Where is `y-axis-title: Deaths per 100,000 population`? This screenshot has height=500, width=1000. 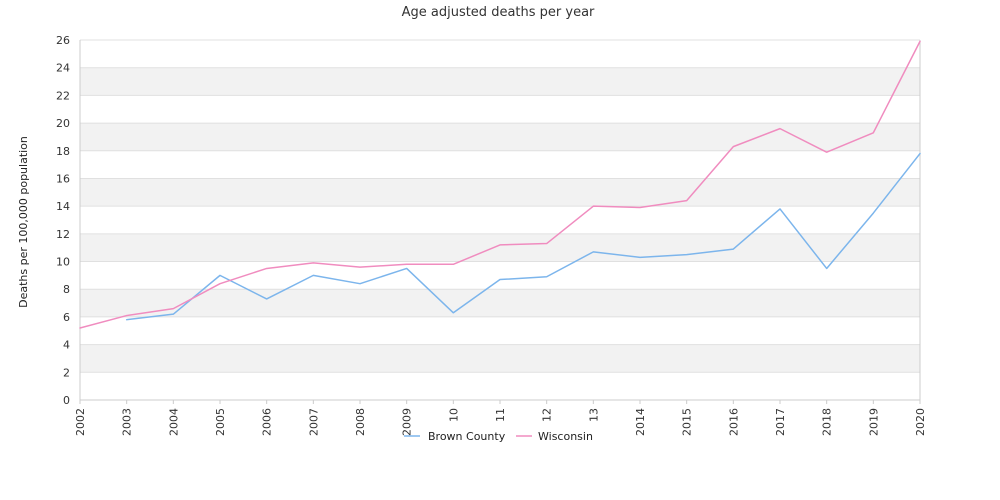 y-axis-title: Deaths per 100,000 population is located at coordinates (23, 222).